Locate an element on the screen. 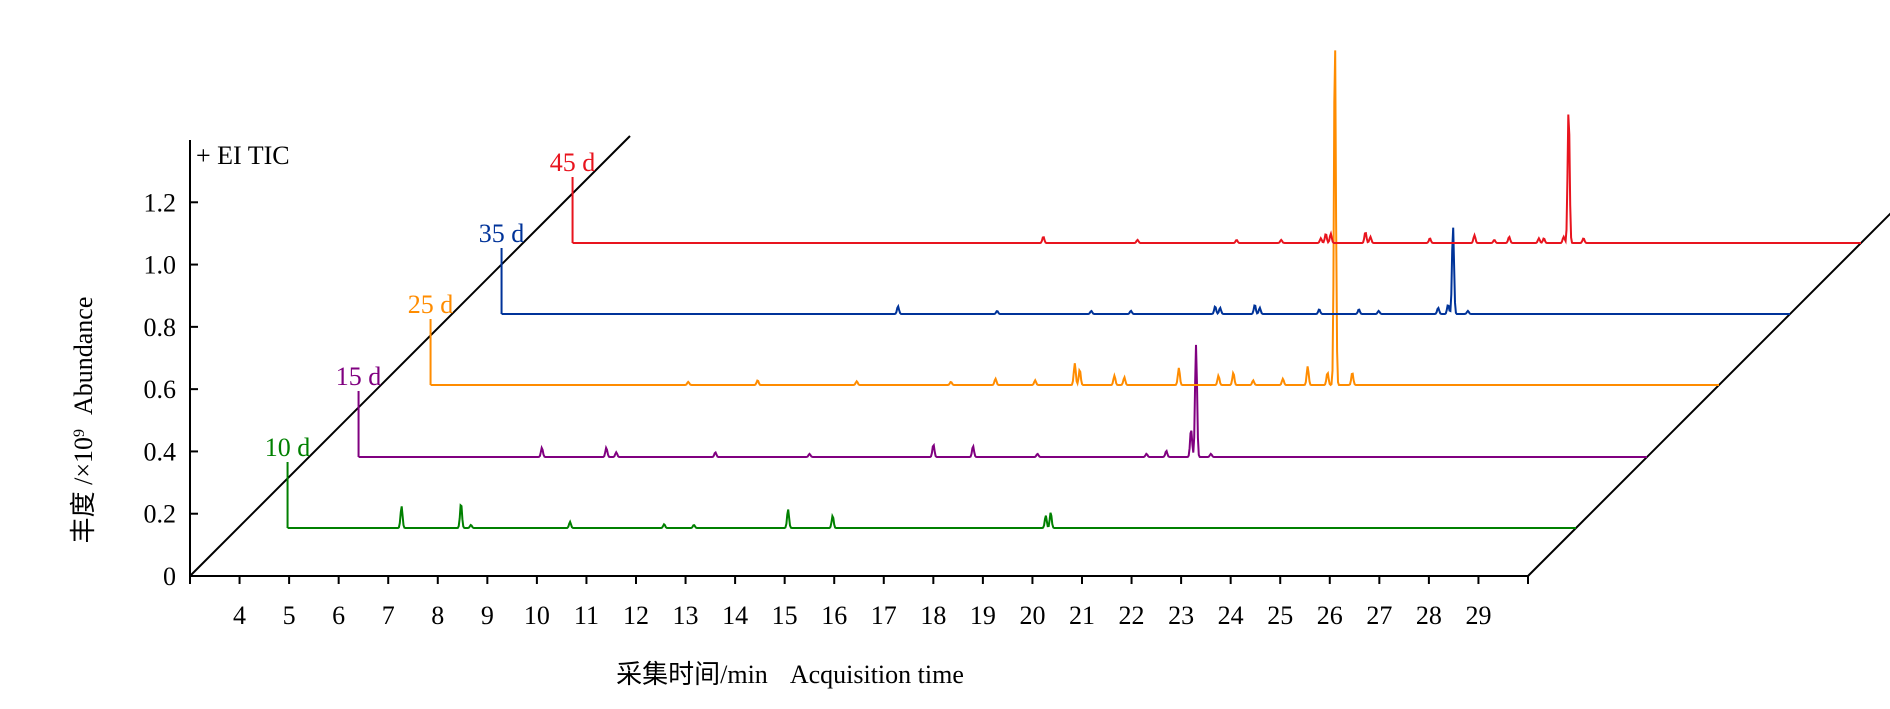 This screenshot has width=1890, height=709. series-group: 10 d is located at coordinates (920, 481).